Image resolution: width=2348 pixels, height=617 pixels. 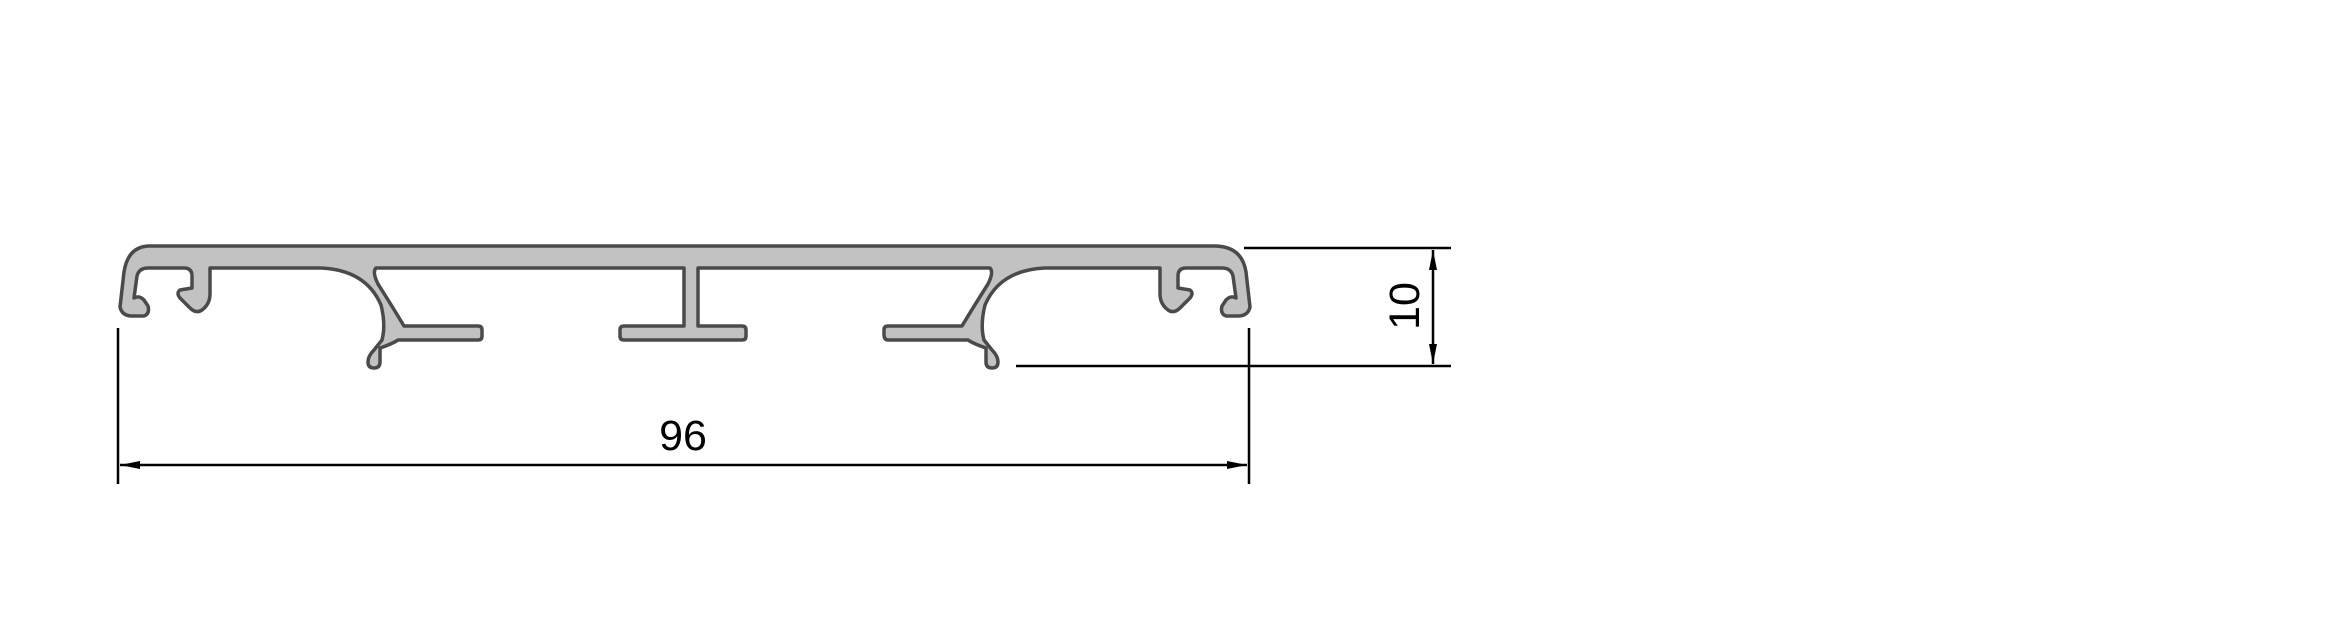 What do you see at coordinates (683, 406) in the screenshot?
I see `width-dimension: 96` at bounding box center [683, 406].